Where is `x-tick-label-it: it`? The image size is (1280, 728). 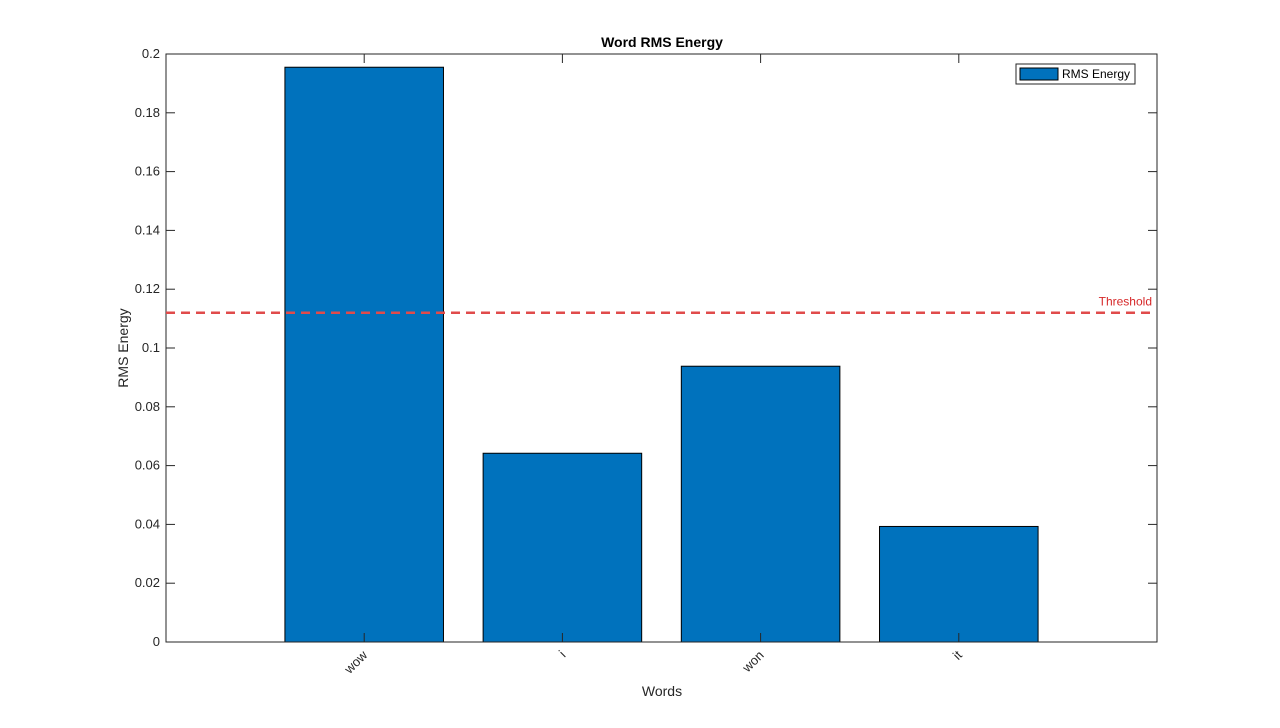
x-tick-label-it: it is located at coordinates (957, 654).